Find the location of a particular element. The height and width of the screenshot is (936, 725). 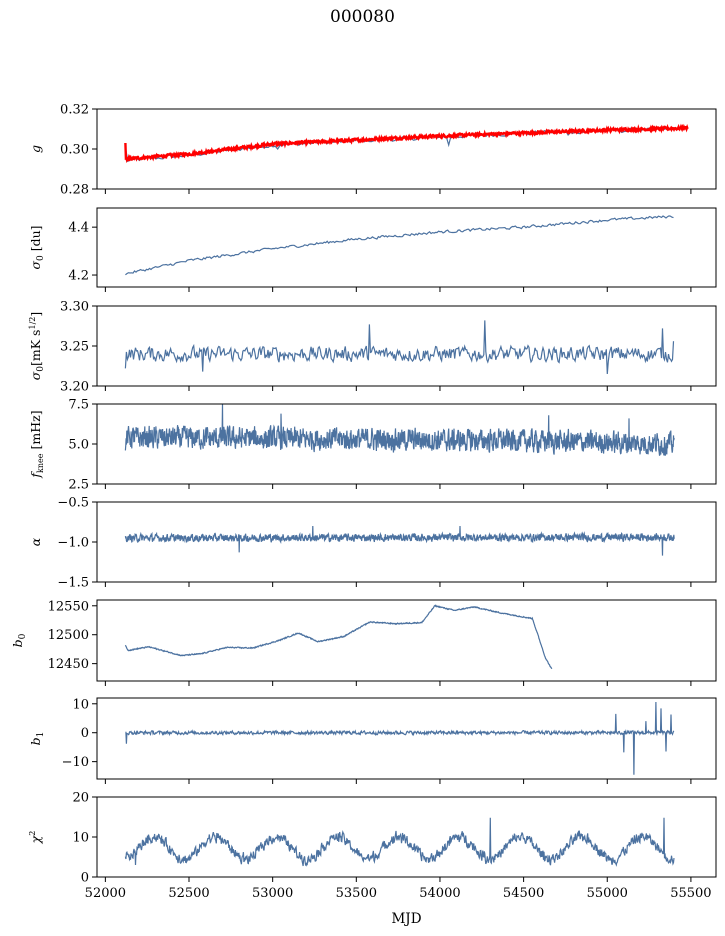

x-axis-label: MJD is located at coordinates (406, 919).